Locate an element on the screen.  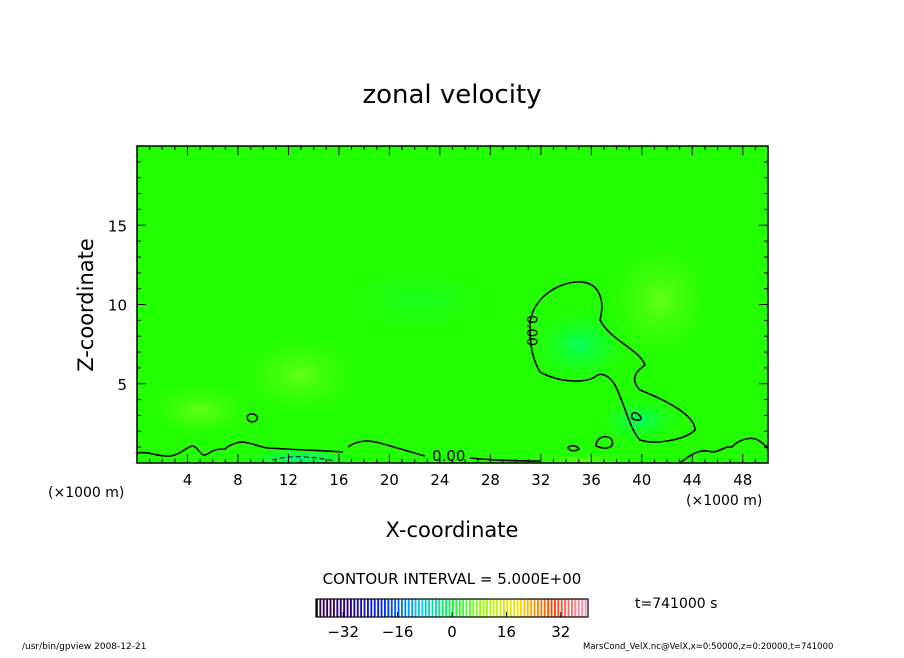
x-unit-label-right: (×1000 m) is located at coordinates (724, 501).